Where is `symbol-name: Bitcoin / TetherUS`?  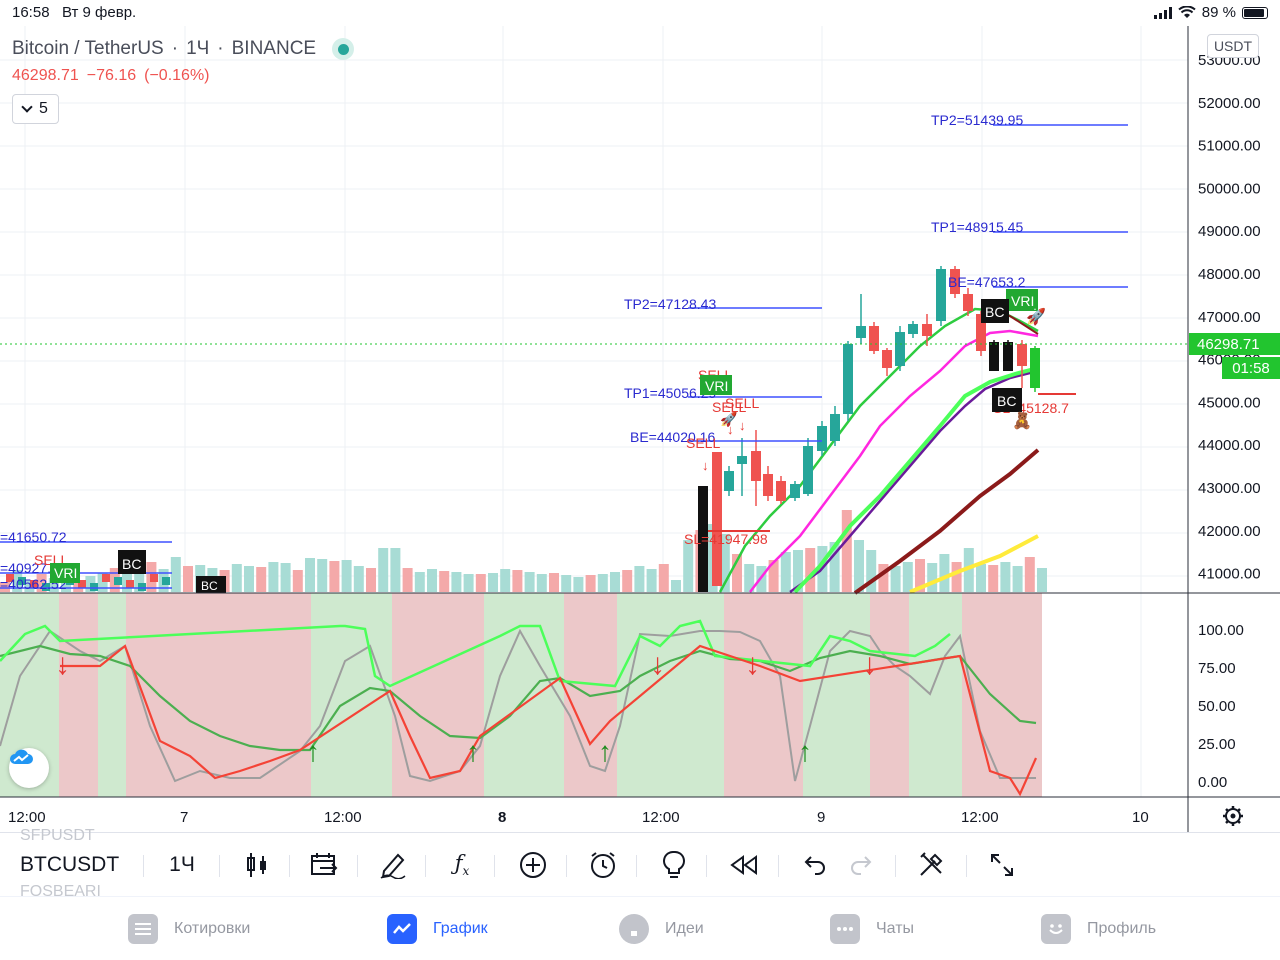
symbol-name: Bitcoin / TetherUS is located at coordinates (88, 48).